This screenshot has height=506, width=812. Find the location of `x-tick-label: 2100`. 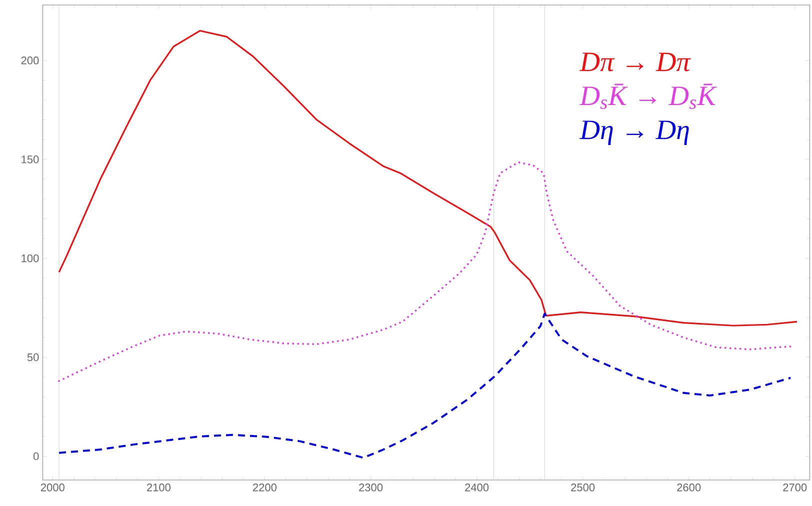

x-tick-label: 2100 is located at coordinates (158, 488).